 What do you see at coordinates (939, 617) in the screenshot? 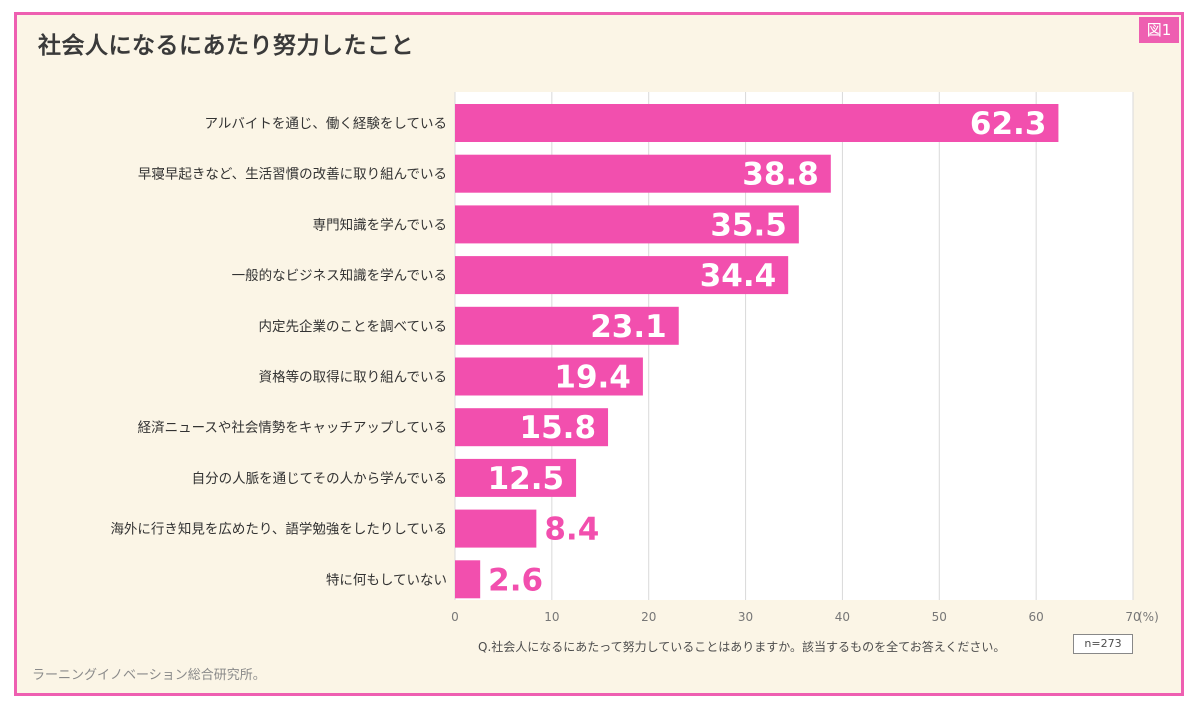
I see `x-tick-label: 50` at bounding box center [939, 617].